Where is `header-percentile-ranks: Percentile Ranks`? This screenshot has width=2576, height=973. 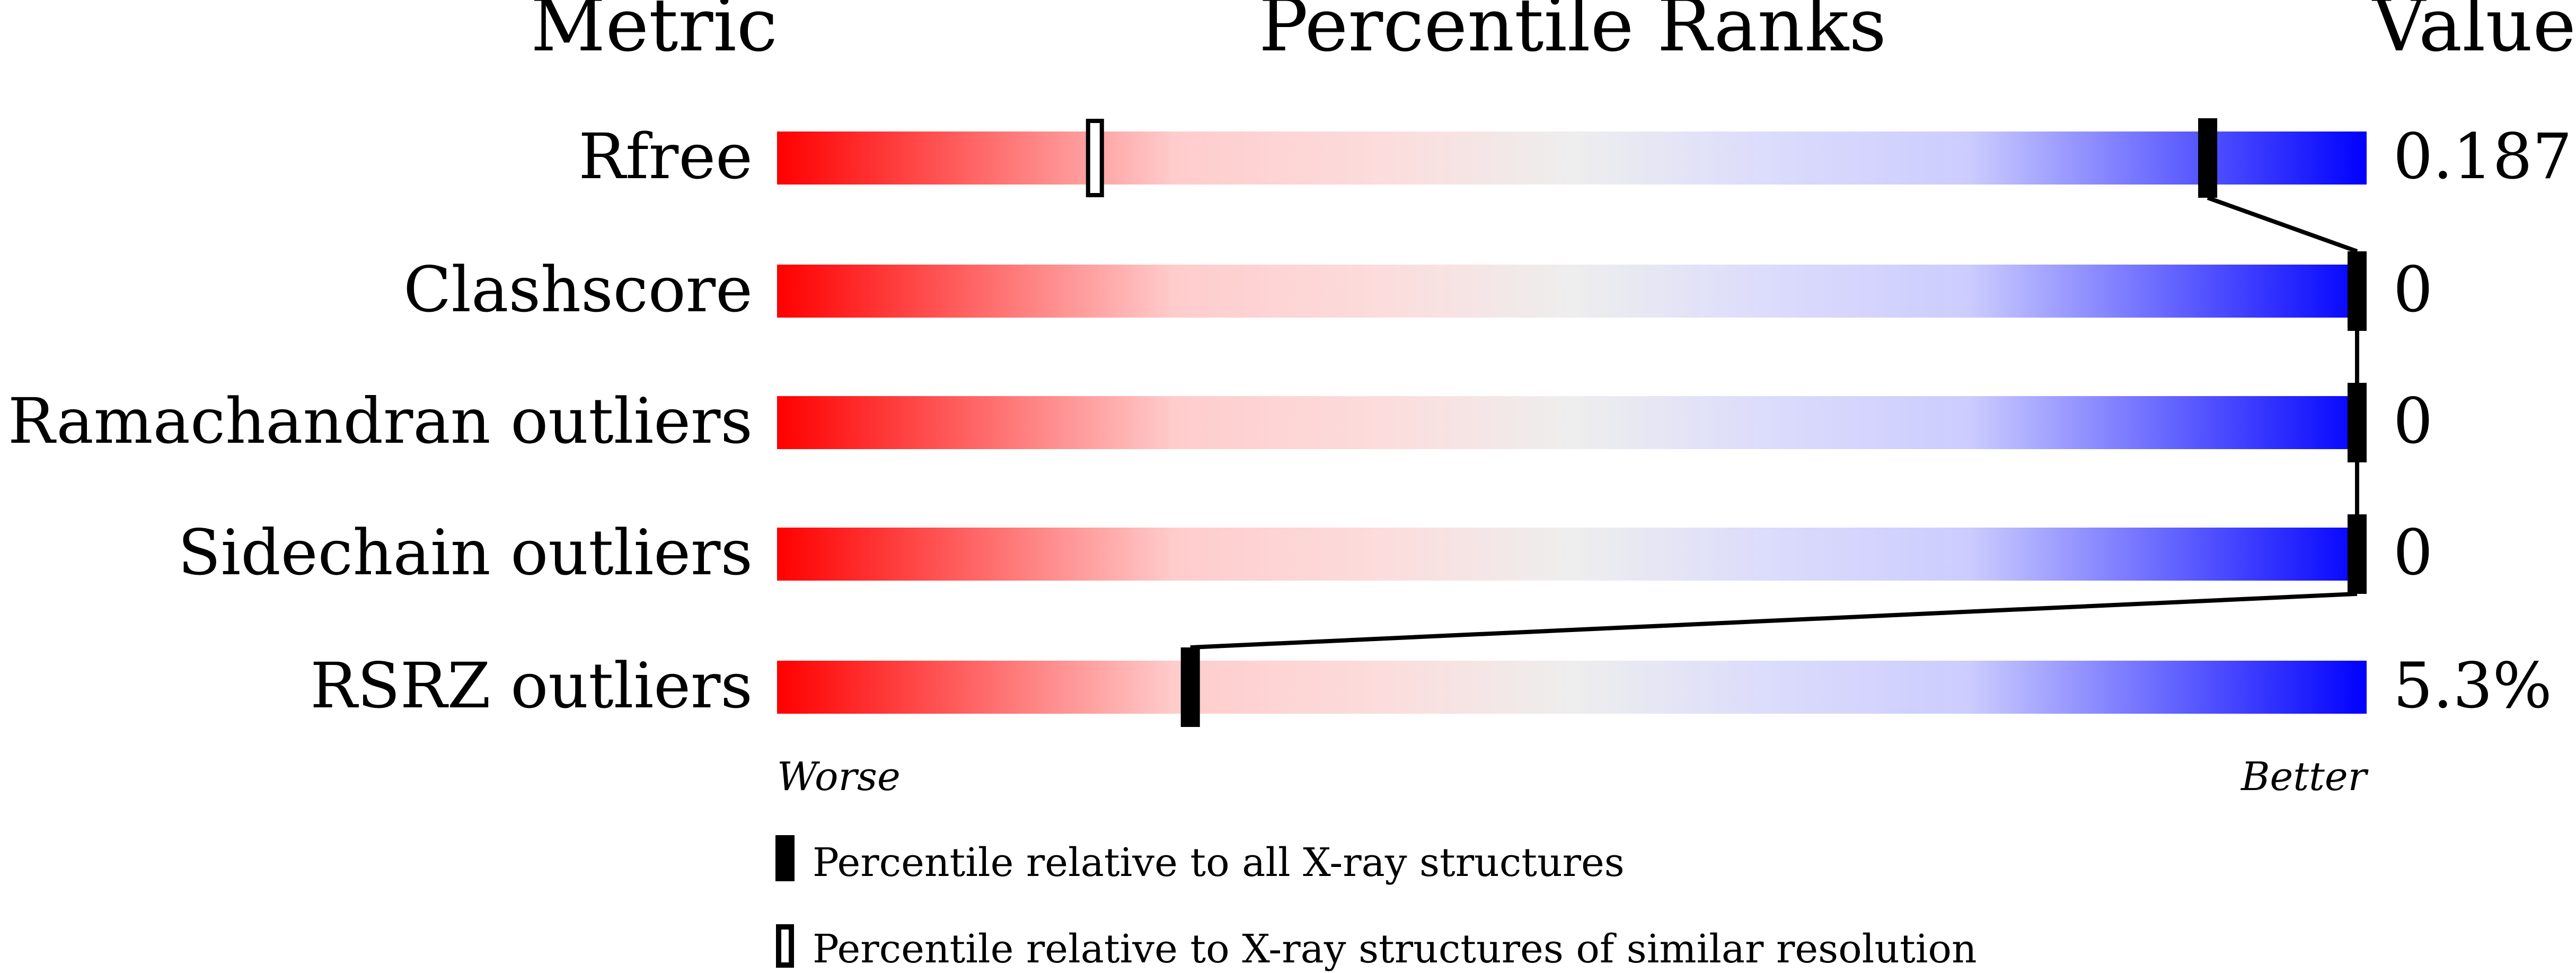 header-percentile-ranks: Percentile Ranks is located at coordinates (1572, 34).